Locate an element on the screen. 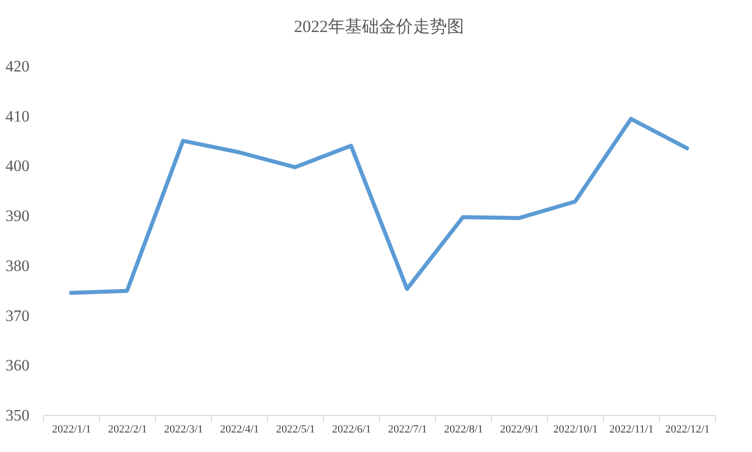  chart-title: 2022年基础金价走势图 is located at coordinates (379, 26).